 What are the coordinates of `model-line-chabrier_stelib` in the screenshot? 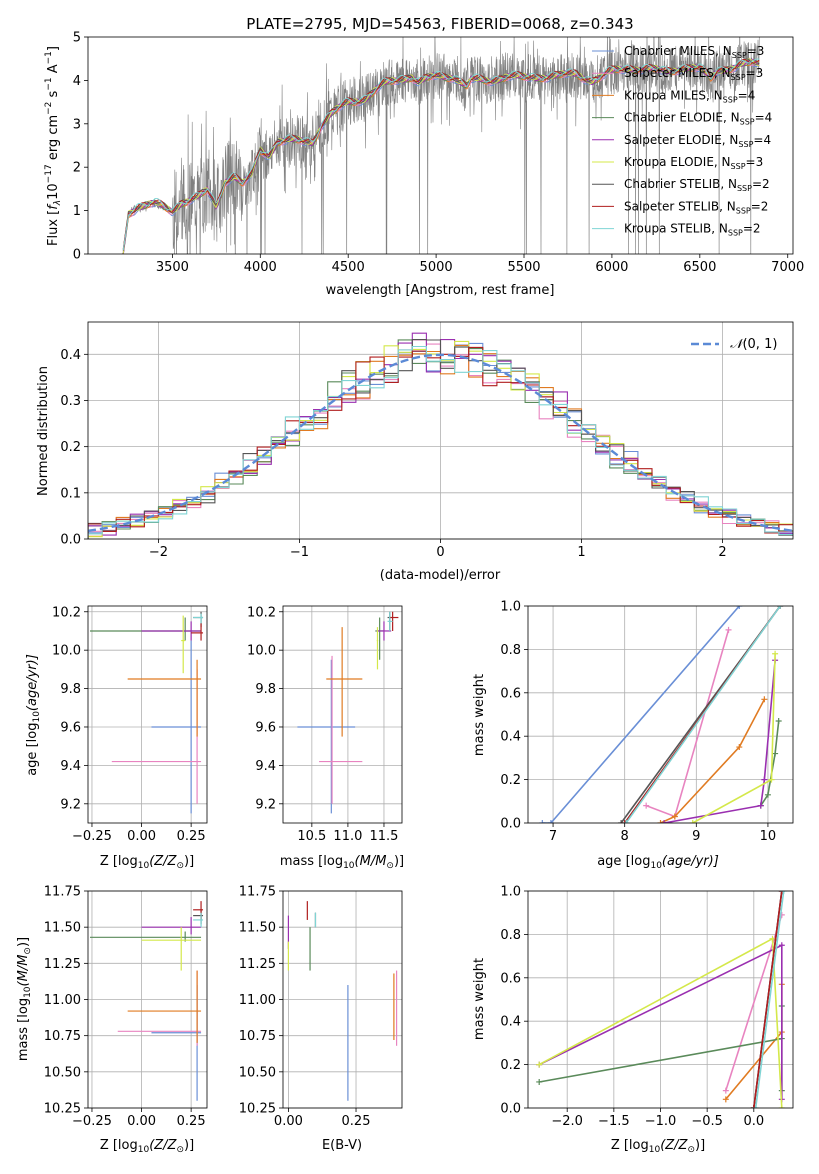 It's located at (441, 154).